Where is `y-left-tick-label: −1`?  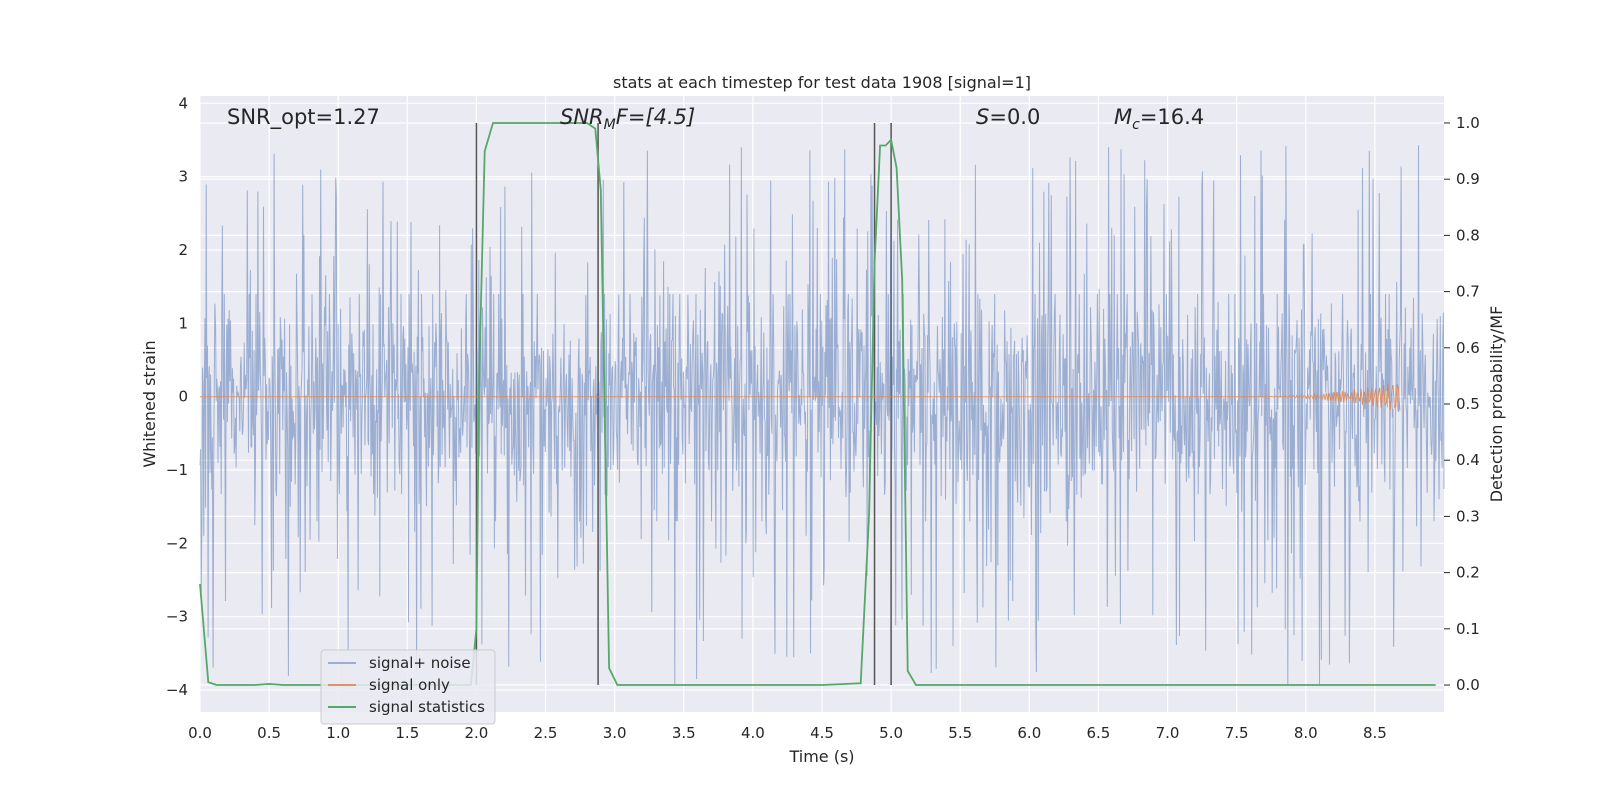 y-left-tick-label: −1 is located at coordinates (177, 470).